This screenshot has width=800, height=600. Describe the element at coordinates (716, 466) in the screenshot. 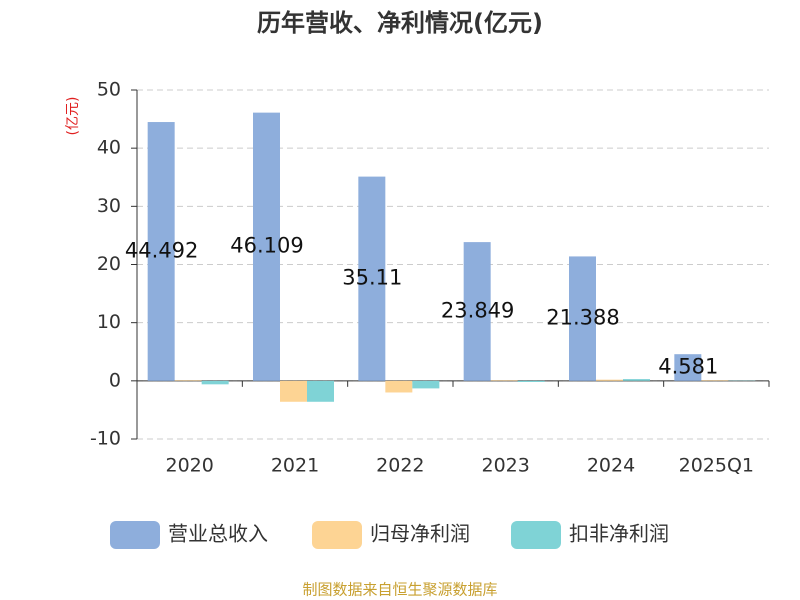

I see `x-tick-label: 2025Q1` at that location.